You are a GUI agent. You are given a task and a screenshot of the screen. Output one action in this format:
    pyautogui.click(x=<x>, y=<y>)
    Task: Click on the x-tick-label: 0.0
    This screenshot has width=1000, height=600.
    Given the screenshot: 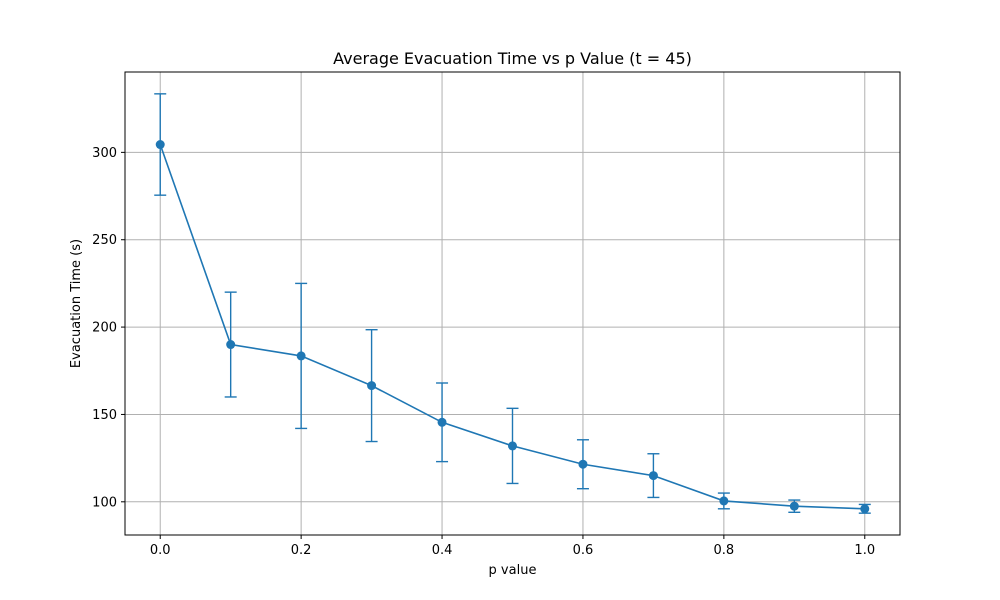 What is the action you would take?
    pyautogui.click(x=160, y=550)
    